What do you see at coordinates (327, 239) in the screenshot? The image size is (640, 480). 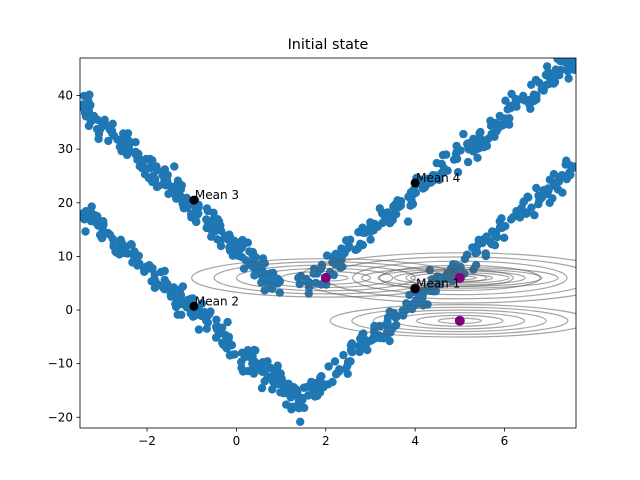 I see `mean-labels-layer: Mean 1 Mean 2 Mean 3 Mean 4` at bounding box center [327, 239].